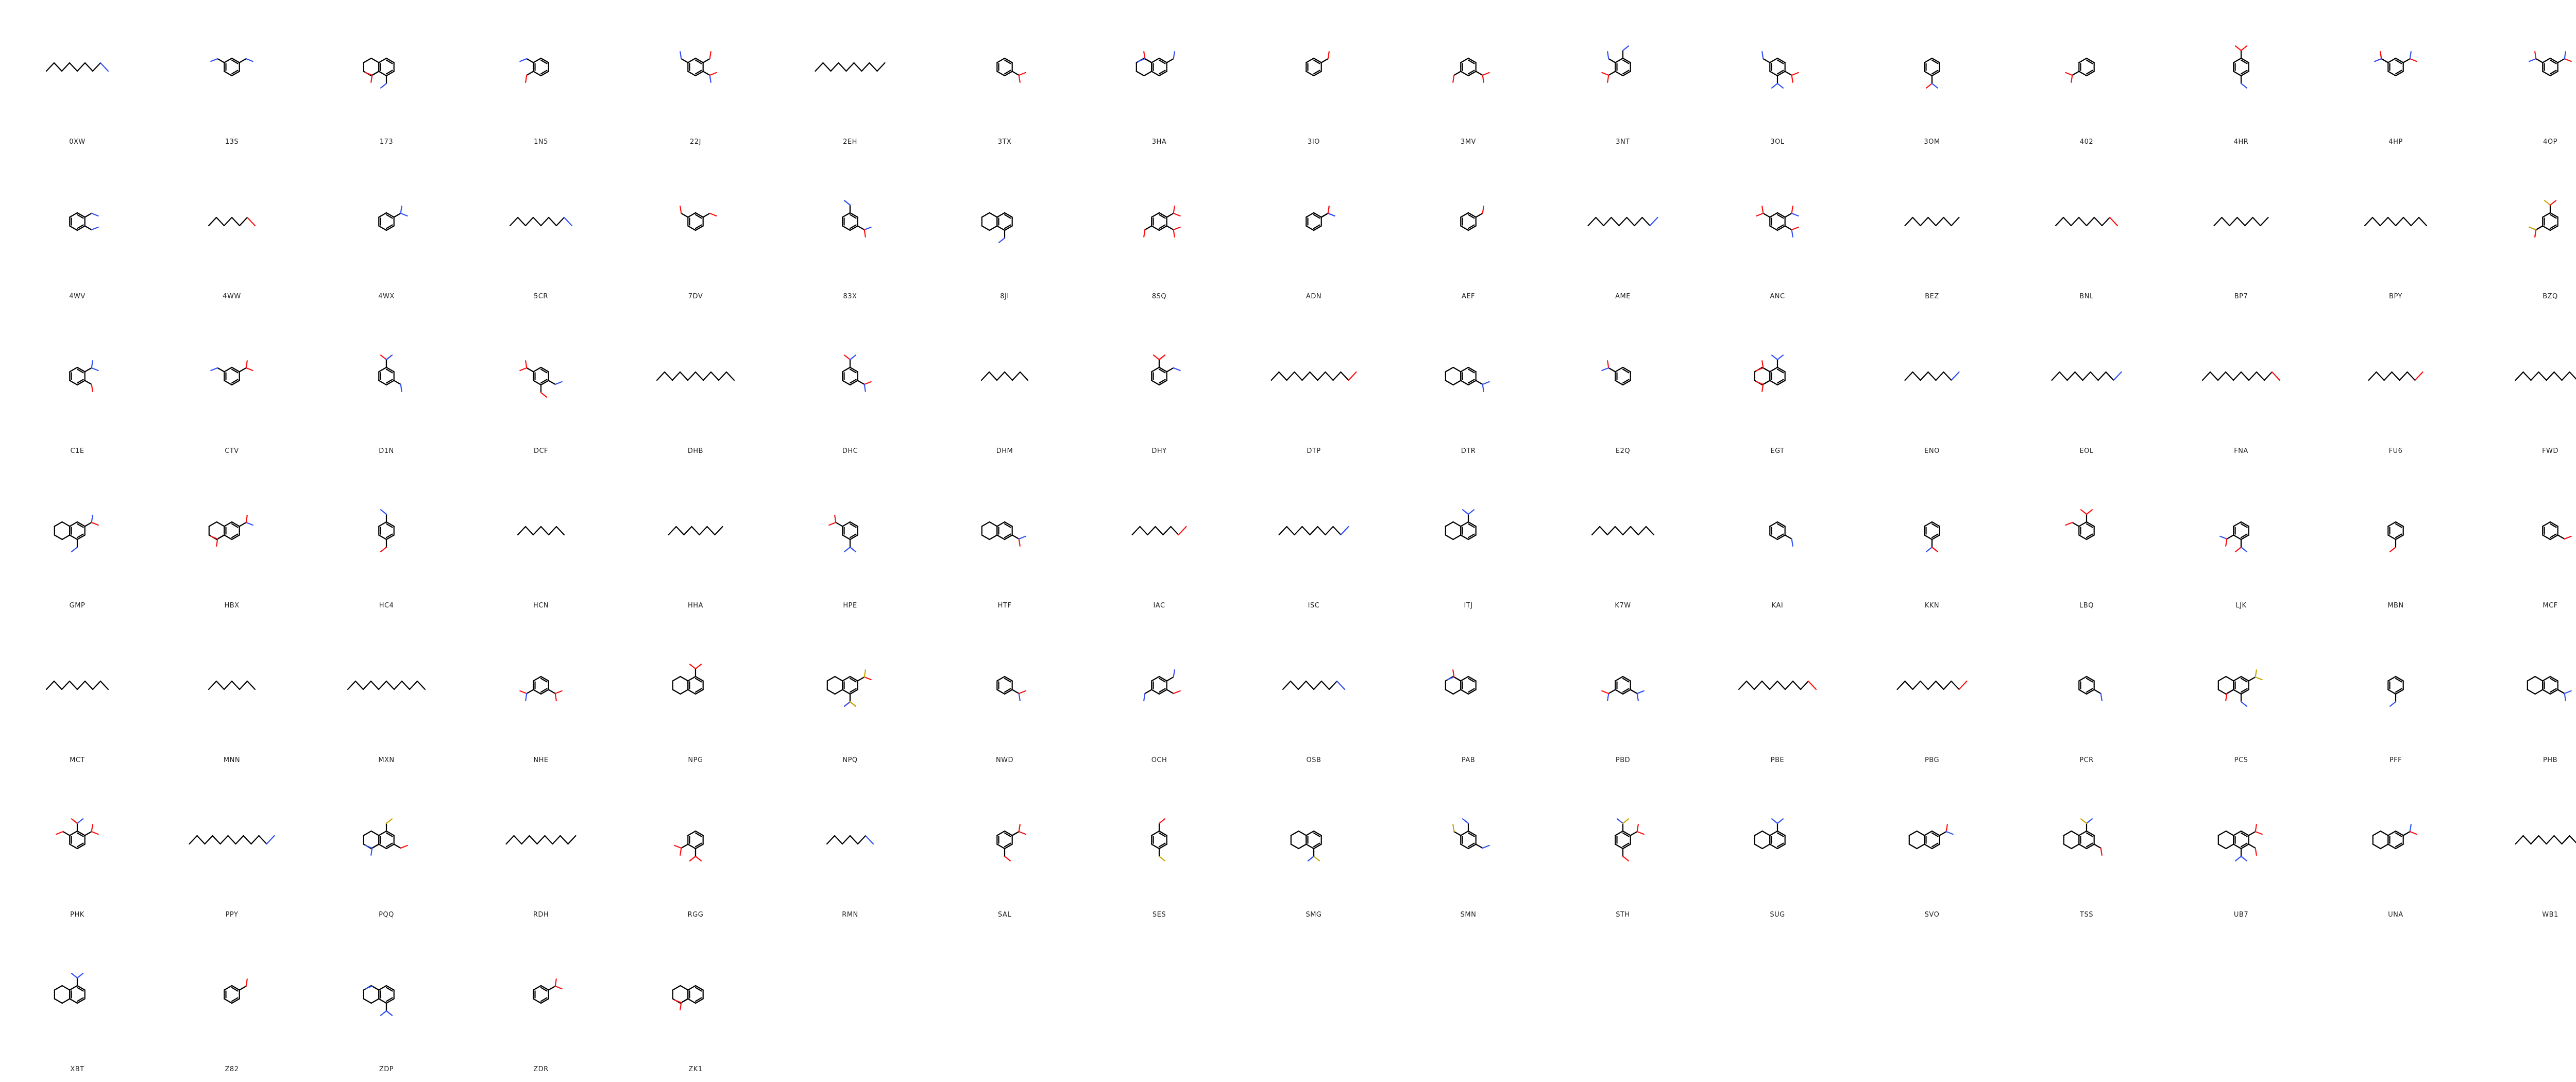 The width and height of the screenshot is (2576, 1082). Describe the element at coordinates (541, 606) in the screenshot. I see `ligand-code-label: HCN` at that location.